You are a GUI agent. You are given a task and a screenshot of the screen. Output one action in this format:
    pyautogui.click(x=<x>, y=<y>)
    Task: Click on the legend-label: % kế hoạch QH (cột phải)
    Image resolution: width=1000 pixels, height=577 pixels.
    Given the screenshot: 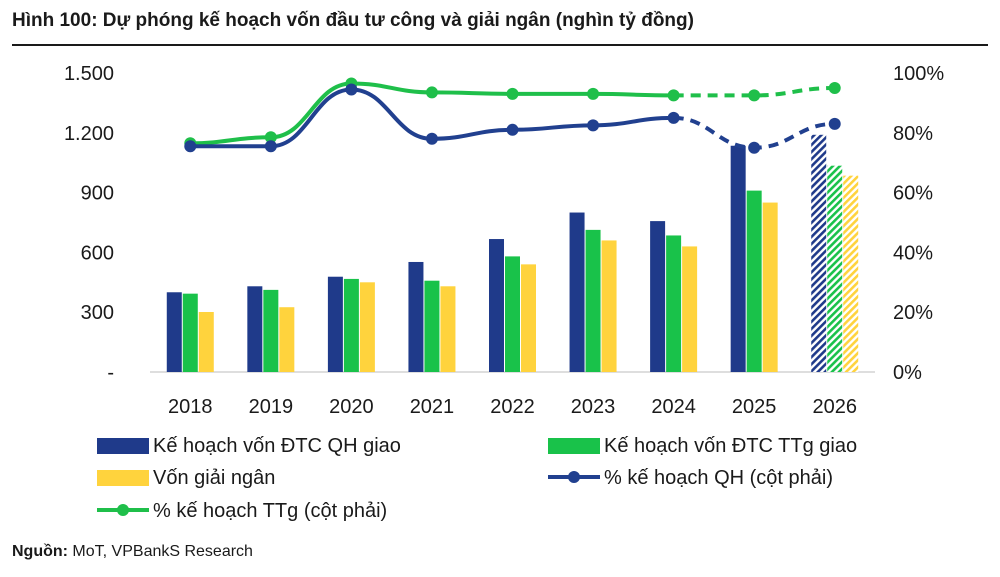 What is the action you would take?
    pyautogui.click(x=718, y=478)
    